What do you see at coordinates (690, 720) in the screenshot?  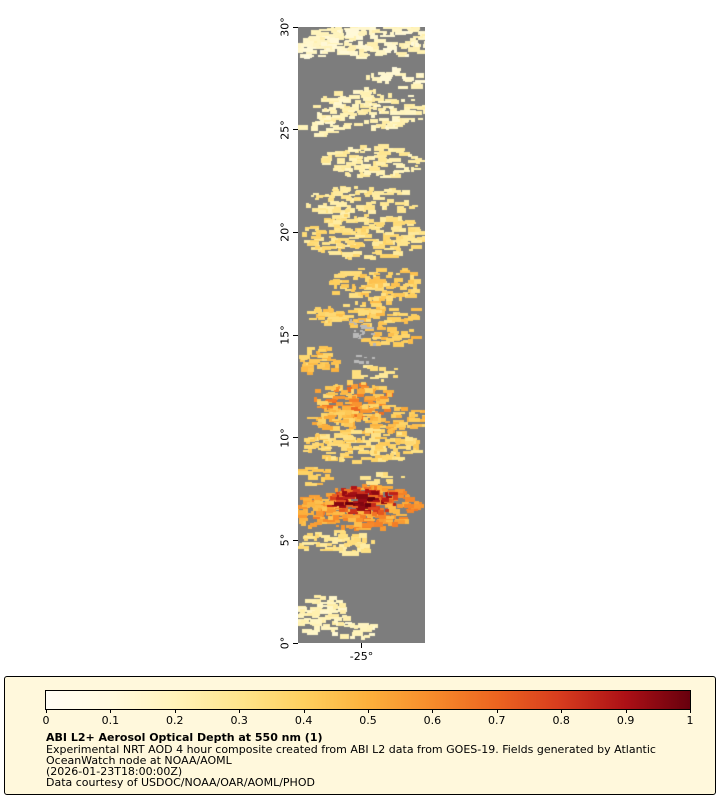 I see `colorbar-tick-label: 1` at bounding box center [690, 720].